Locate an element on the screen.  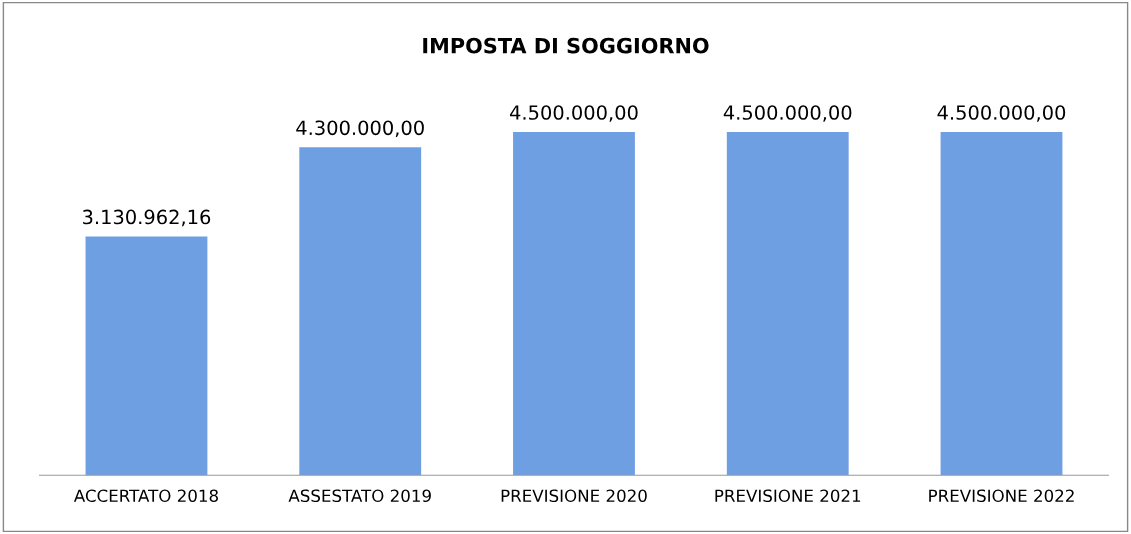
x-tick-label: PREVISIONE 2020 is located at coordinates (574, 496).